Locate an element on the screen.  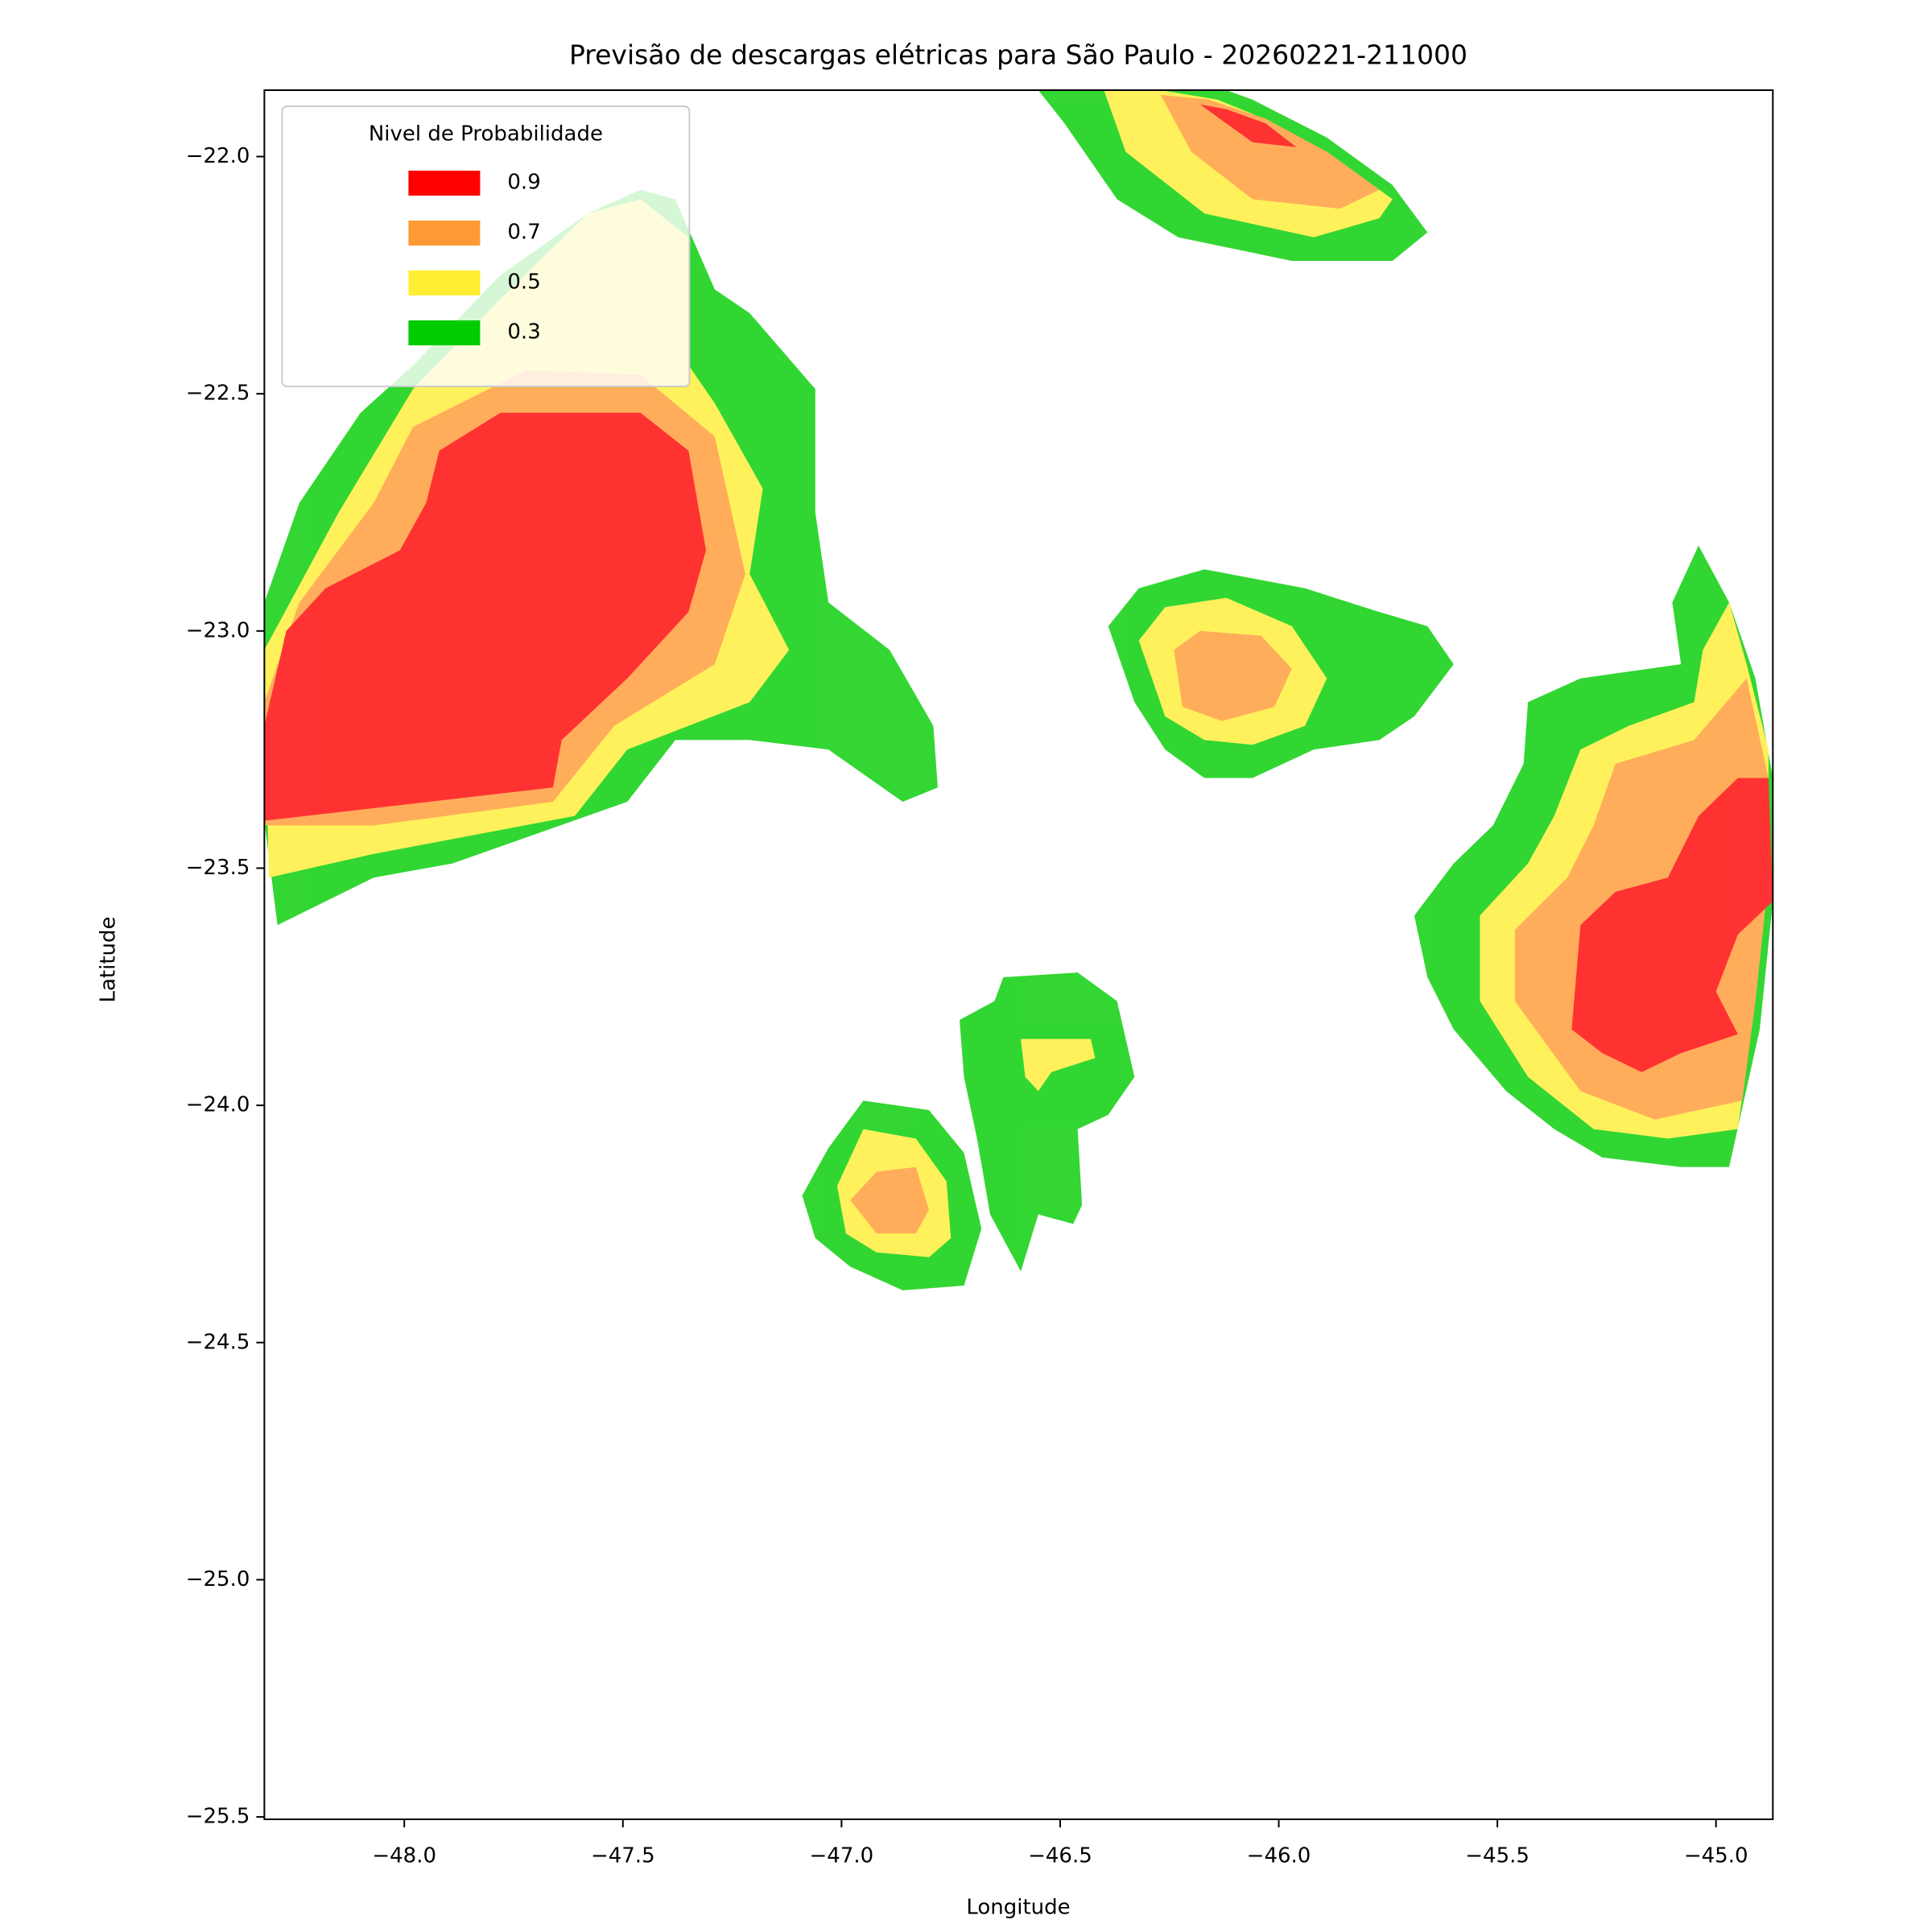
y-tick-label: −25.5 is located at coordinates (218, 1817).